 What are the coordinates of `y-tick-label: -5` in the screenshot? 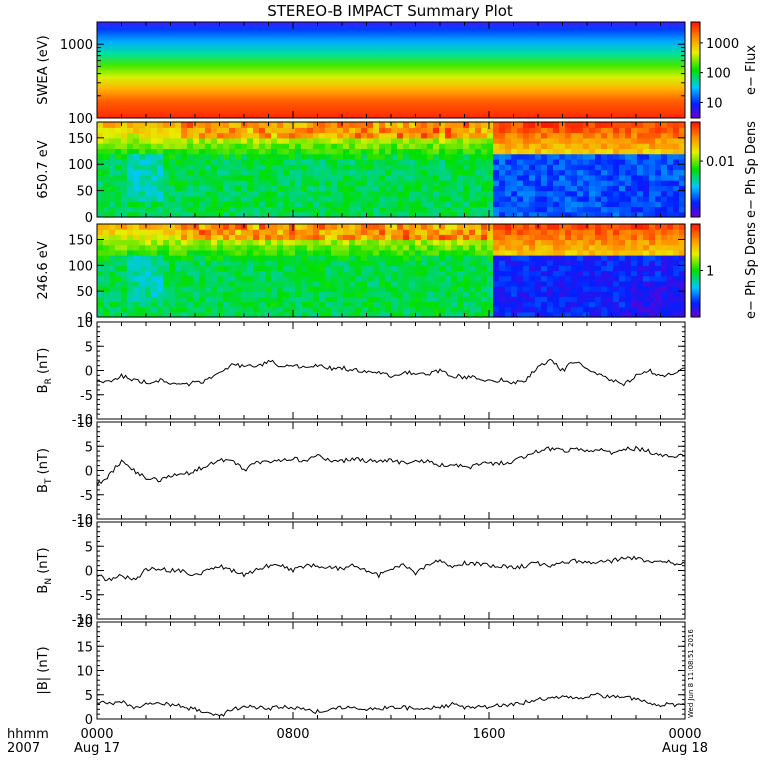 It's located at (86, 496).